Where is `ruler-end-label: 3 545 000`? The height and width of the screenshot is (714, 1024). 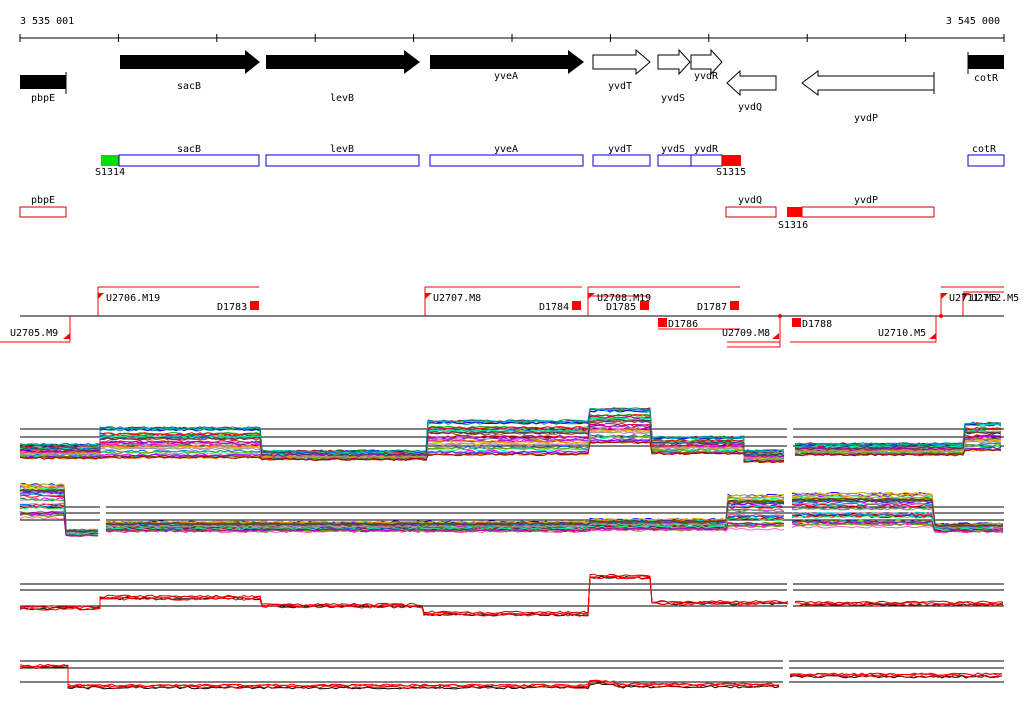
ruler-end-label: 3 545 000 is located at coordinates (973, 21).